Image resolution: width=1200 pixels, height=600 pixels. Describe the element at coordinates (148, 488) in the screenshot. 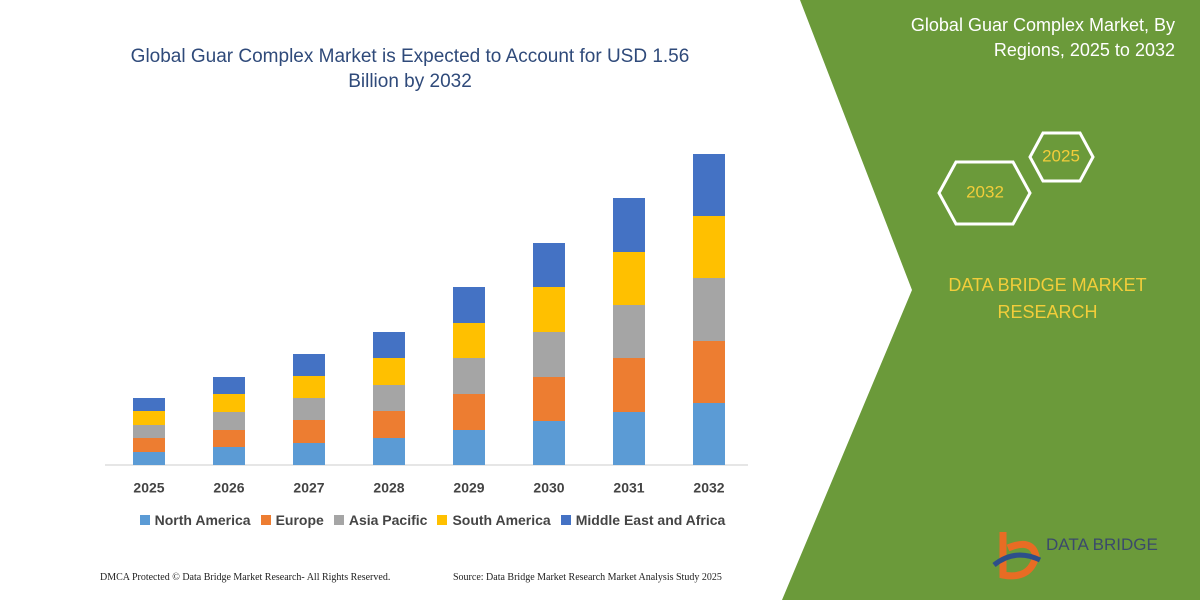

I see `x-tick-label: 2025` at that location.